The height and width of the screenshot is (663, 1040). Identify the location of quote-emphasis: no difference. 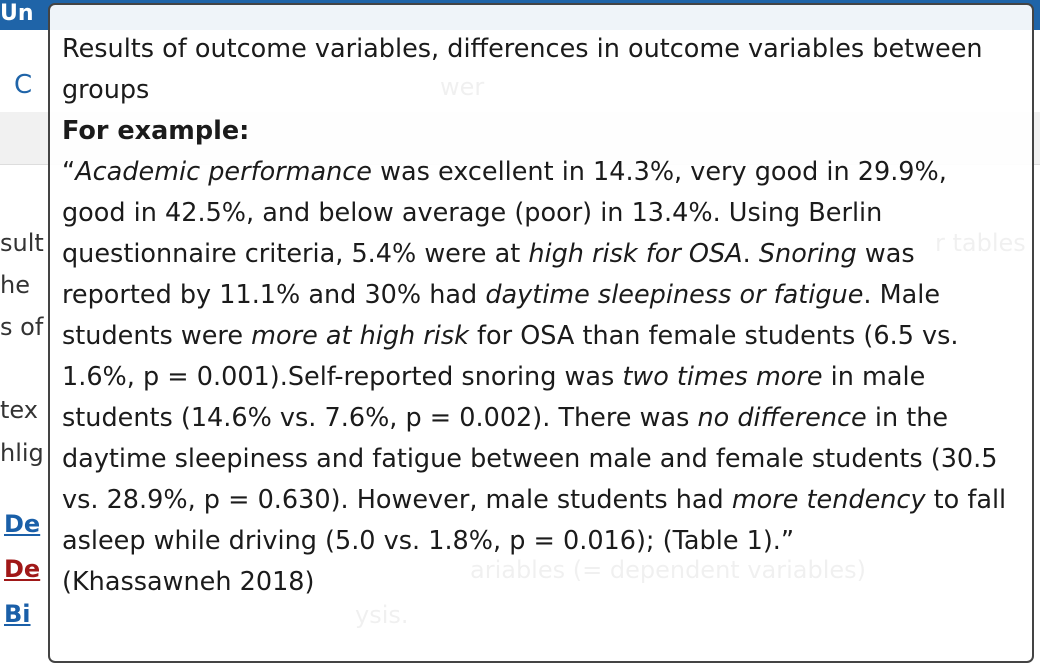
(782, 418).